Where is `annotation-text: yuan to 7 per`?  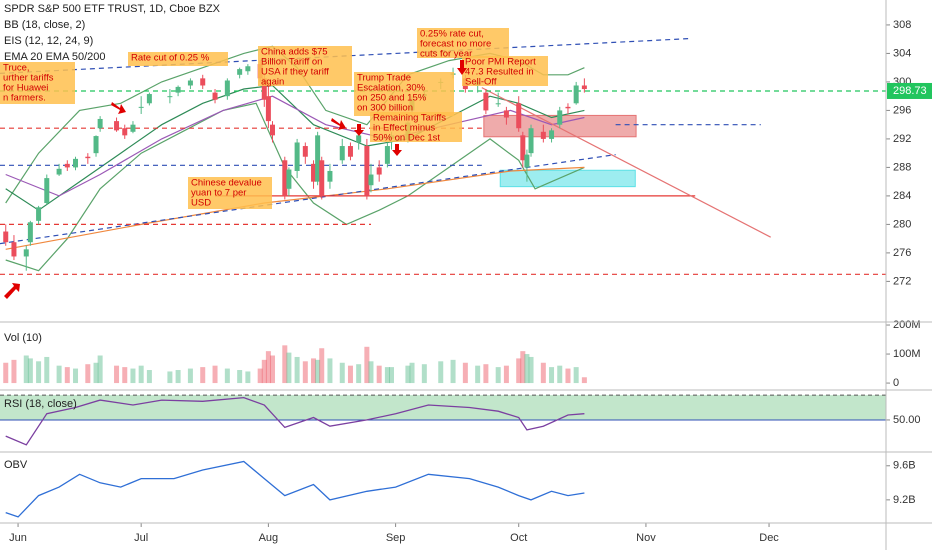 annotation-text: yuan to 7 per is located at coordinates (218, 193).